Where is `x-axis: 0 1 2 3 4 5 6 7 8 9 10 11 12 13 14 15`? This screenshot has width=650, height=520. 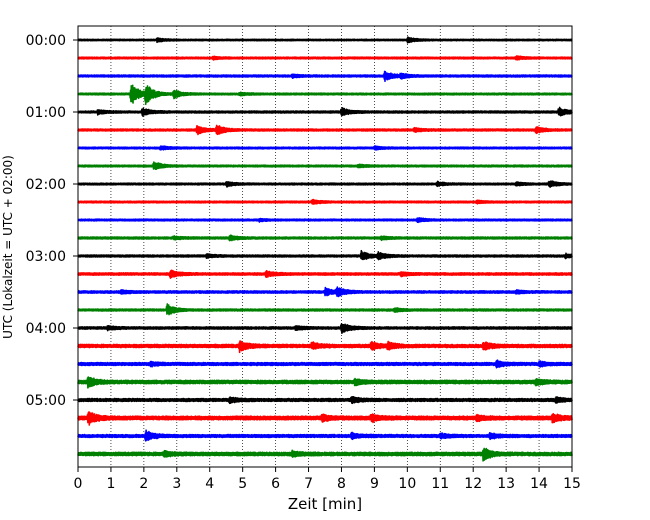
x-axis: 0 1 2 3 4 5 6 7 8 9 10 11 12 13 14 15 is located at coordinates (327, 479).